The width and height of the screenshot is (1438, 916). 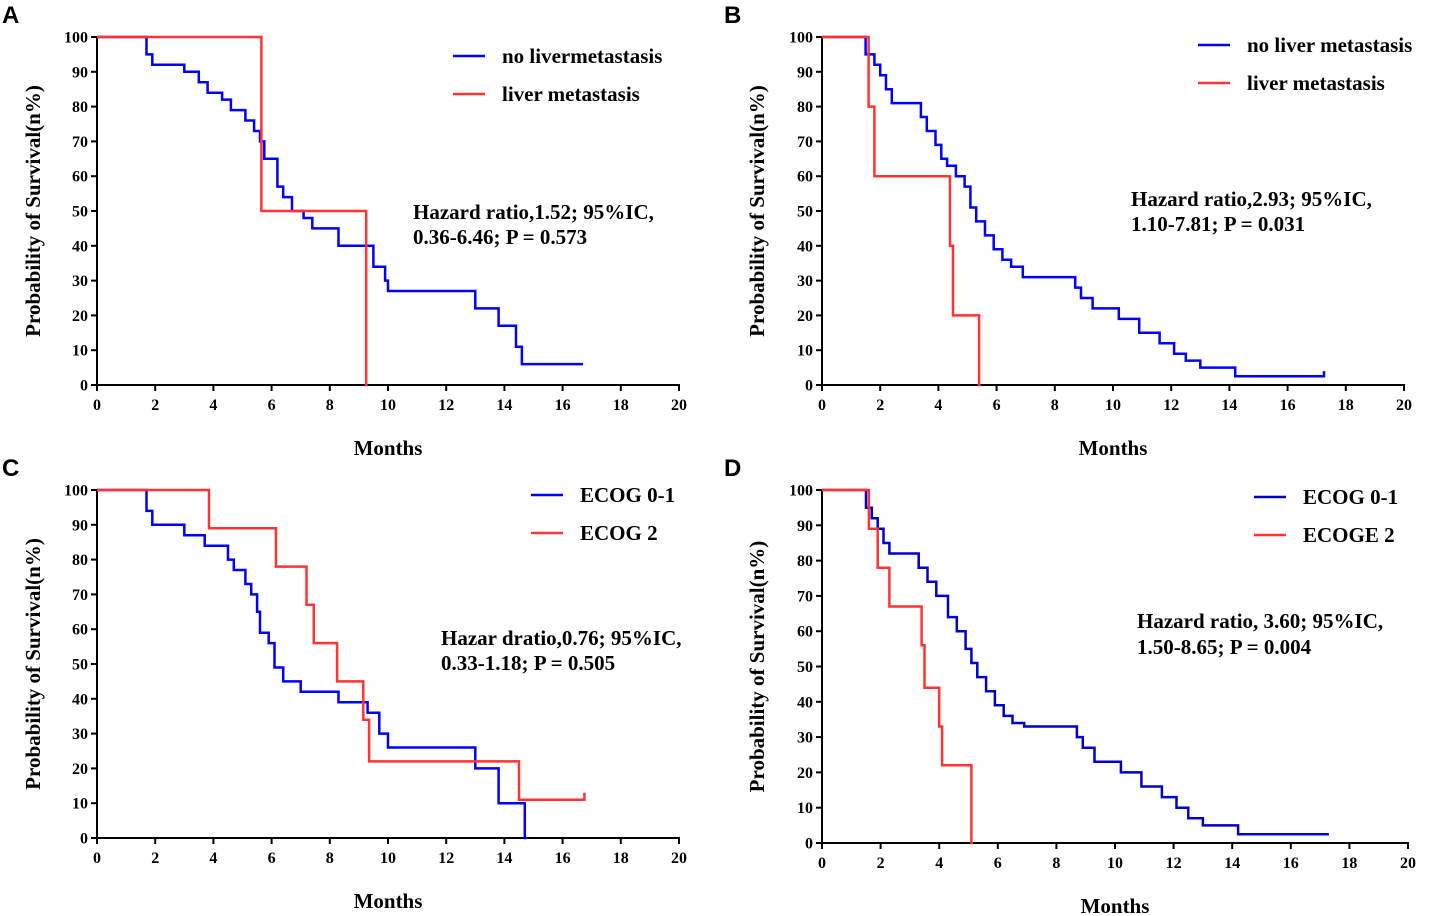 I want to click on hazard-ratio-annotation: Hazard ratio,2.93; 95%IC,, so click(x=1251, y=199).